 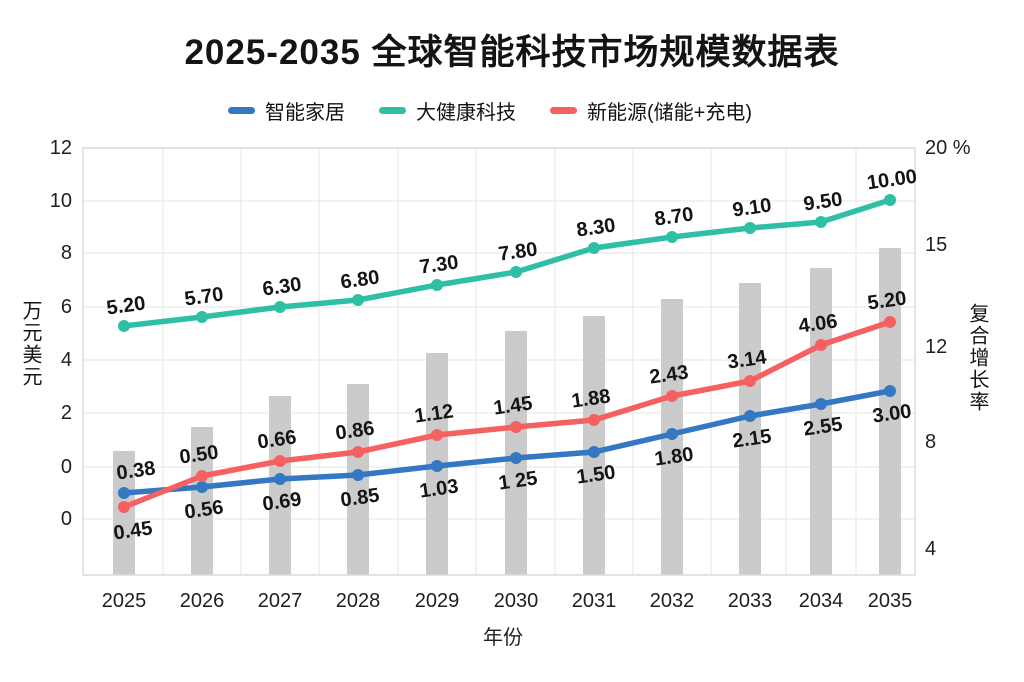 What do you see at coordinates (747, 359) in the screenshot?
I see `point-label-new-energy-2033: 3.14` at bounding box center [747, 359].